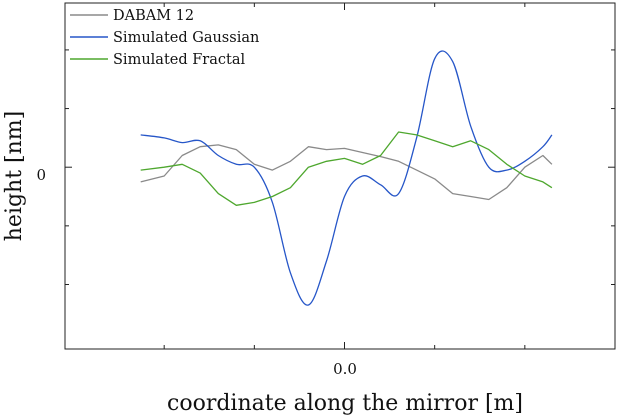 The height and width of the screenshot is (417, 630). I want to click on y-tick-label: 0, so click(41, 175).